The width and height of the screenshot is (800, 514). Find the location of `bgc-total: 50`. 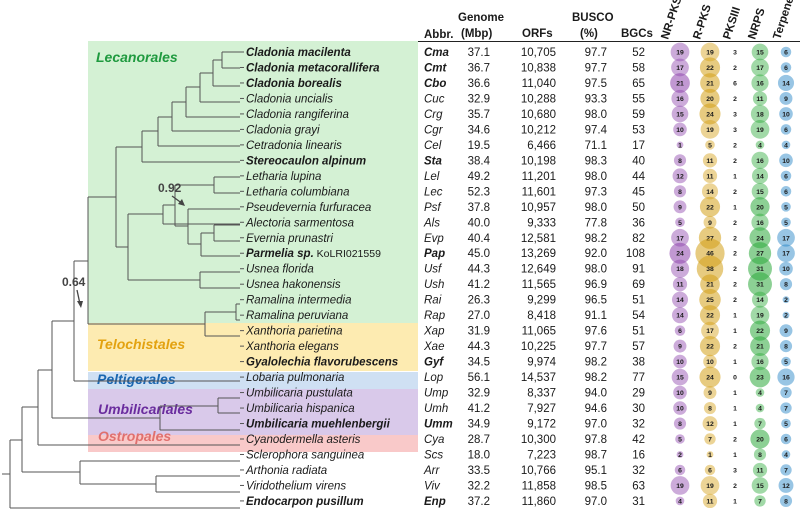

bgc-total: 50 is located at coordinates (638, 208).